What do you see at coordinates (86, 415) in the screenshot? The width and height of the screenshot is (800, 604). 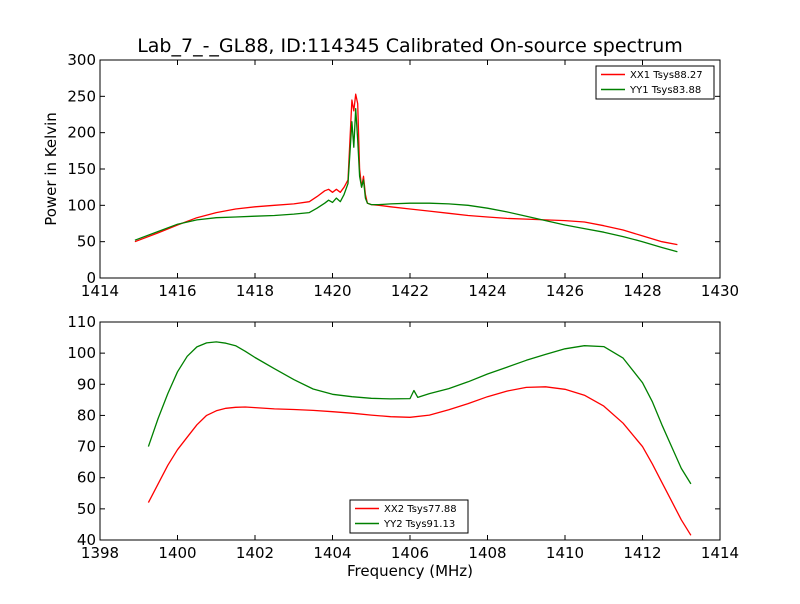 I see `bottom-y-tick-label: 80` at bounding box center [86, 415].